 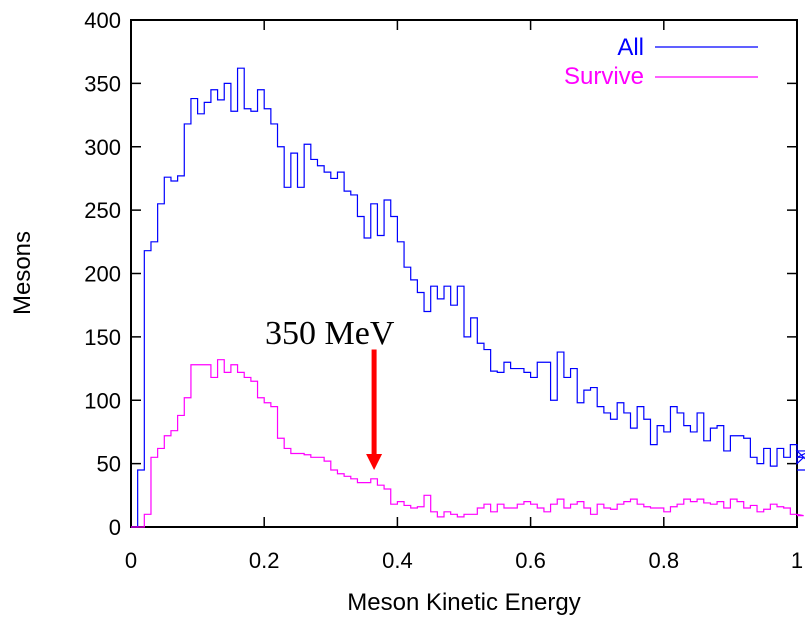 I want to click on legend: All Survive, so click(x=661, y=62).